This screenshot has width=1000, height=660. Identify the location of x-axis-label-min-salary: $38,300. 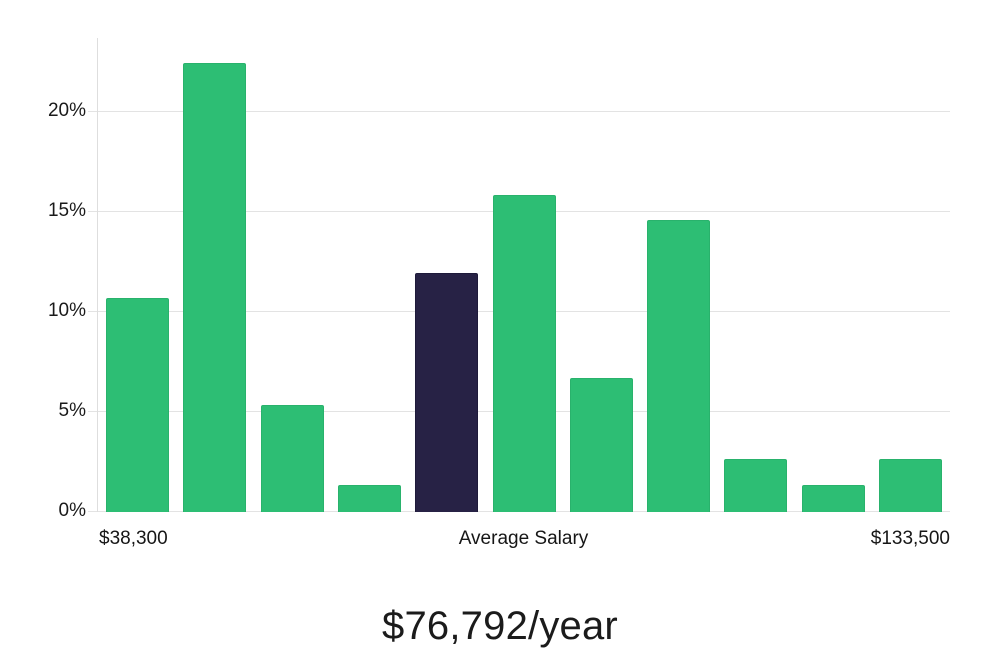
(133, 538).